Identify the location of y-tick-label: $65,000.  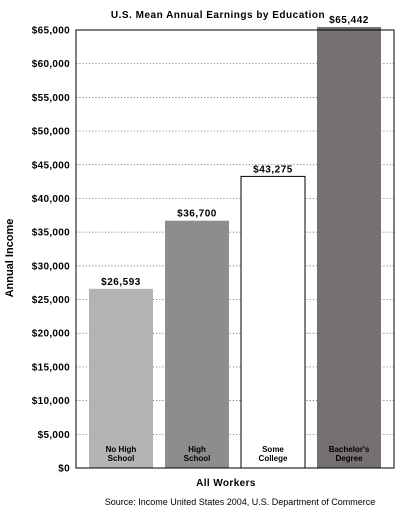
(51, 31).